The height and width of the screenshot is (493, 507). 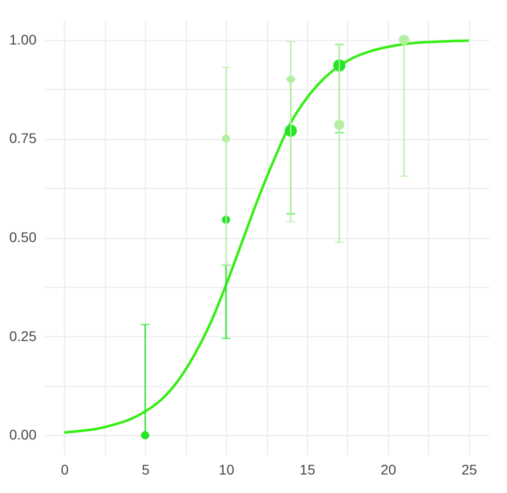 What do you see at coordinates (469, 470) in the screenshot?
I see `x-tick-label: 25` at bounding box center [469, 470].